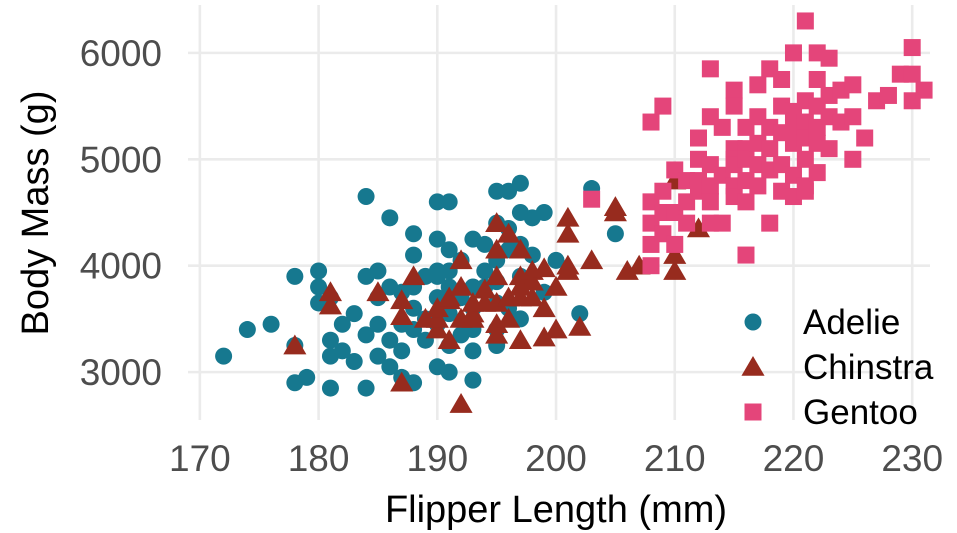 The image size is (957, 533). I want to click on x-tick-label: 230, so click(912, 458).